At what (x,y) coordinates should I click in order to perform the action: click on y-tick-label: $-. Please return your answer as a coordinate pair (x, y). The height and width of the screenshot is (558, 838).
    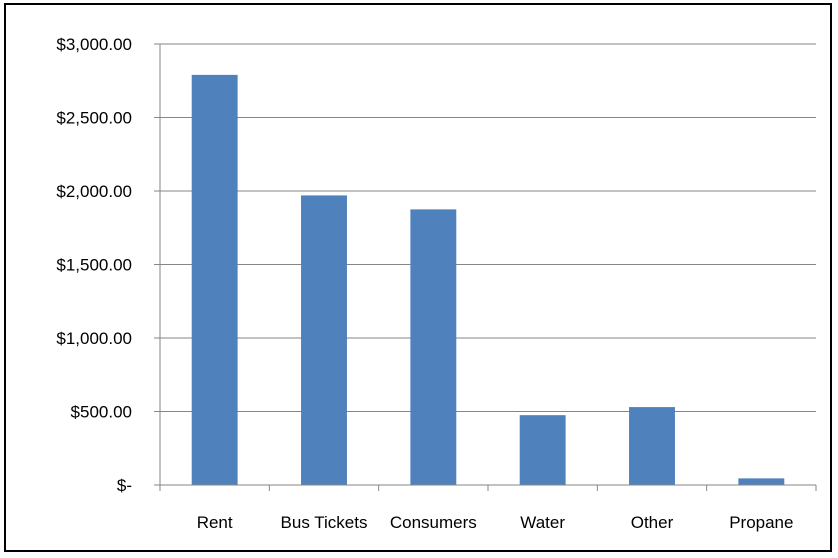
    Looking at the image, I should click on (124, 485).